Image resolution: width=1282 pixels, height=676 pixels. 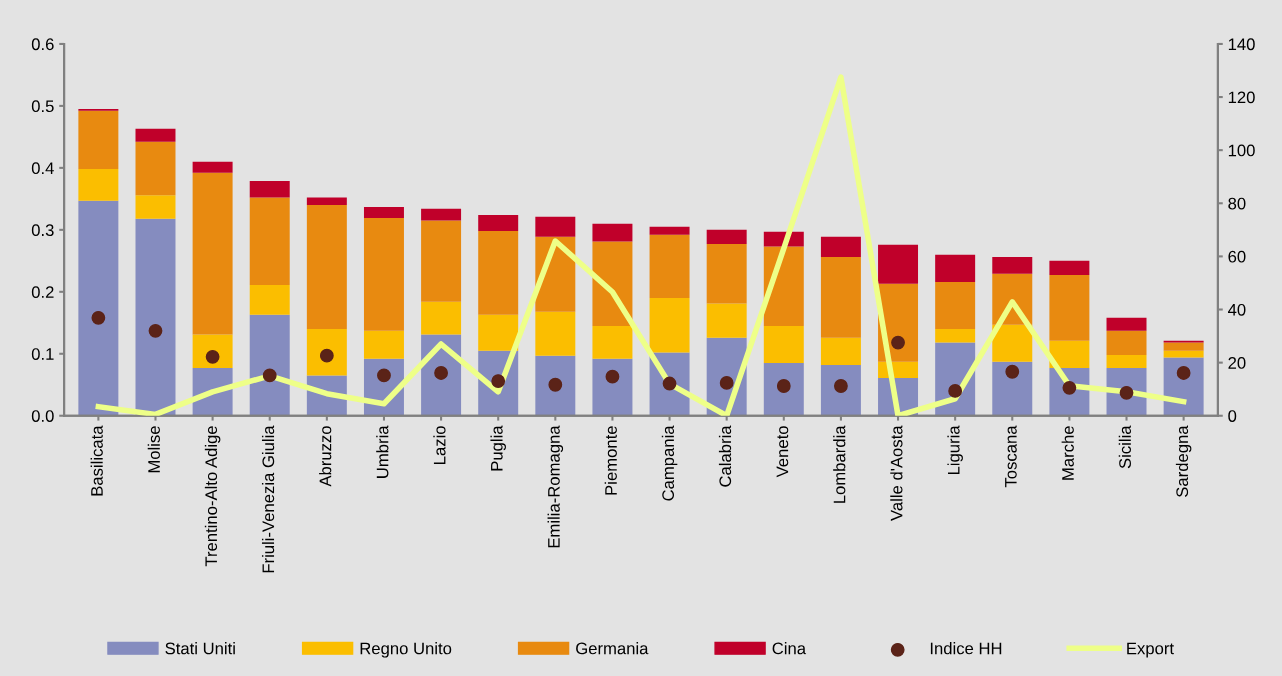 I want to click on y2-tick-label: 100, so click(x=1241, y=150).